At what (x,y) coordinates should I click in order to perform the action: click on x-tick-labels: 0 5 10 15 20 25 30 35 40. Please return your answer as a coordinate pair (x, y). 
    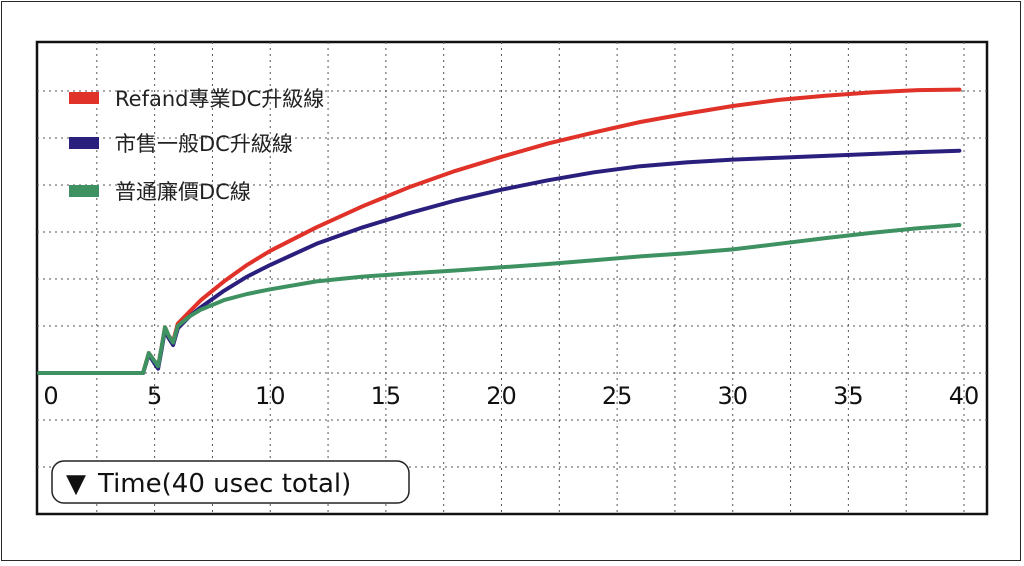
    Looking at the image, I should click on (511, 396).